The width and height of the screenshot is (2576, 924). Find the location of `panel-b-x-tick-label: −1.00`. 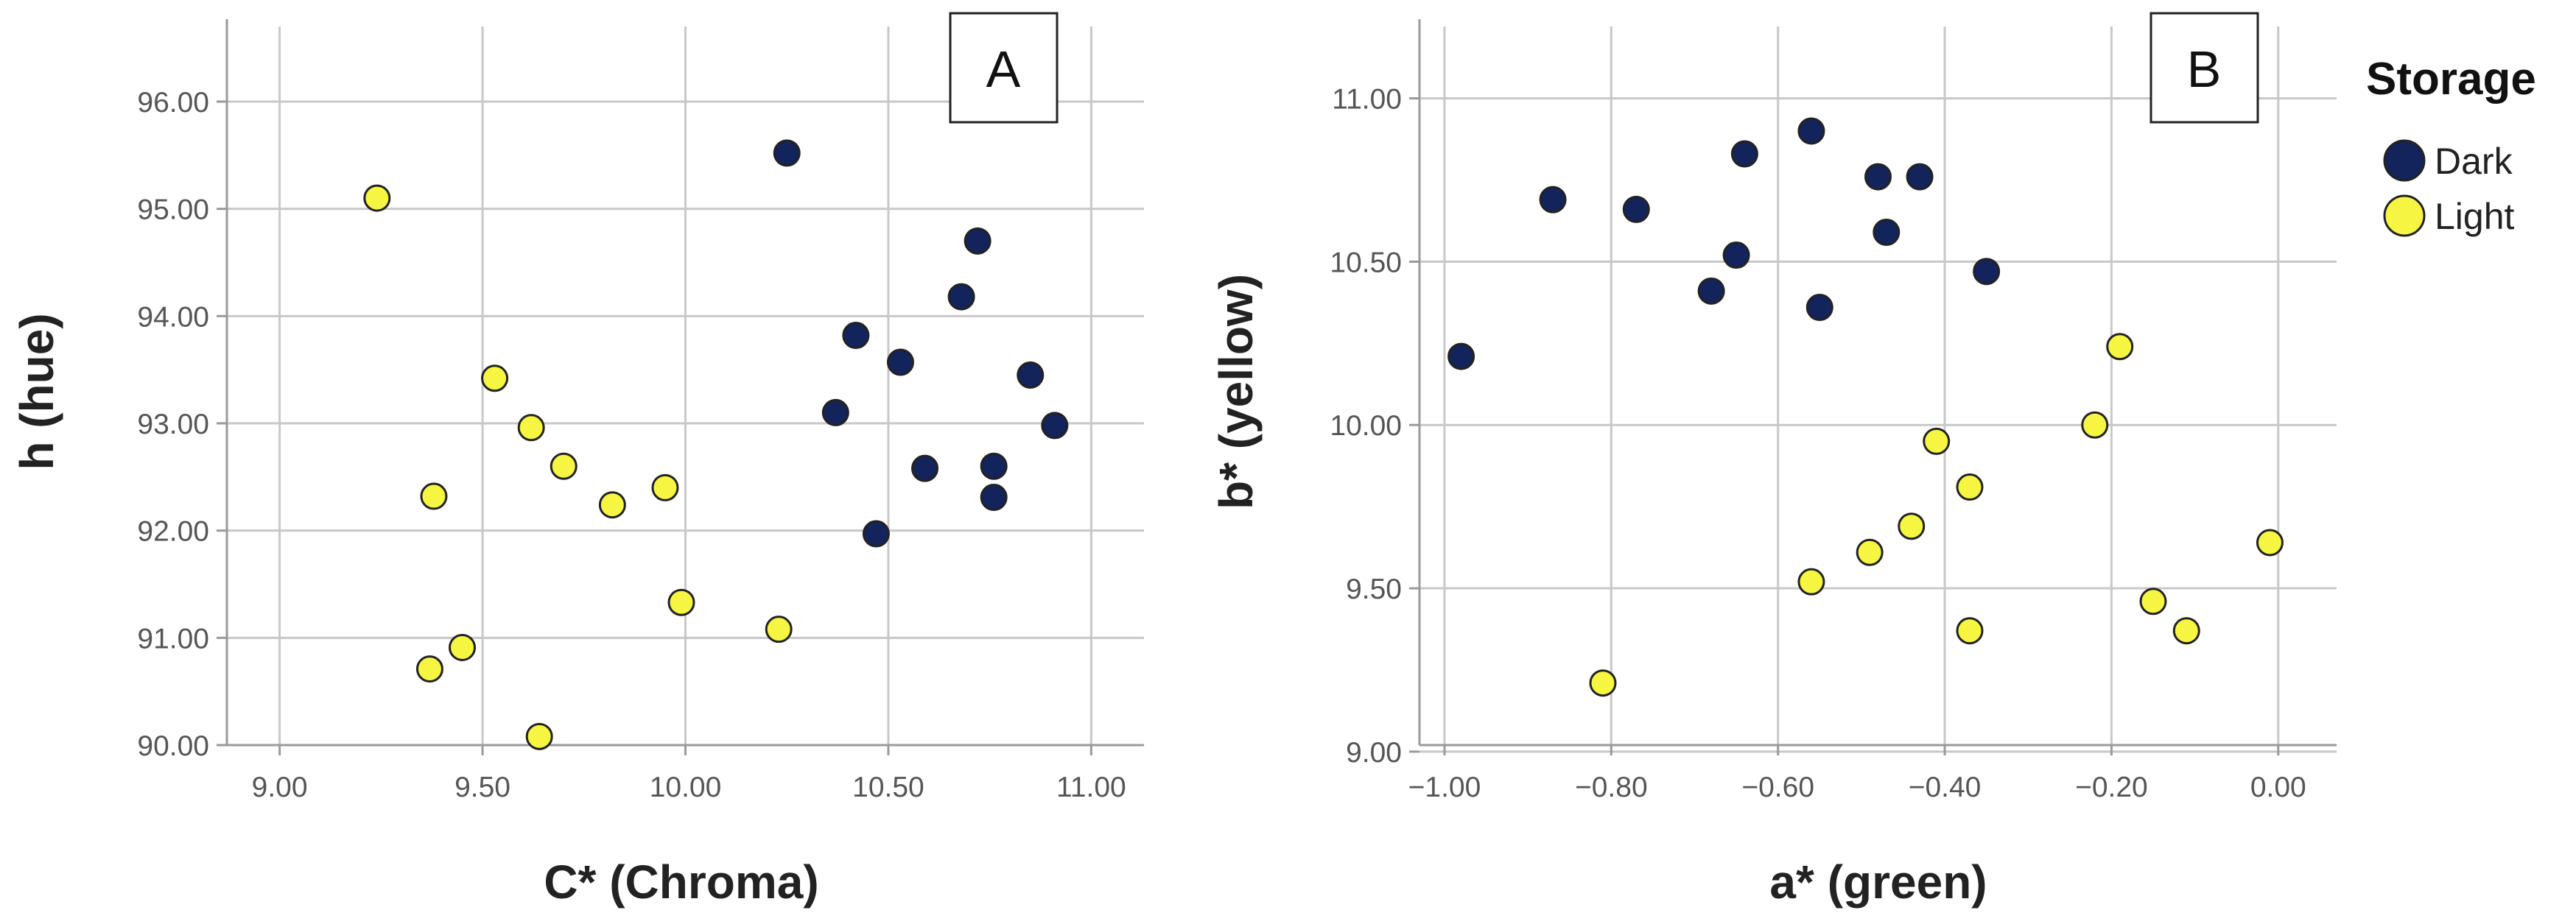

panel-b-x-tick-label: −1.00 is located at coordinates (1444, 787).